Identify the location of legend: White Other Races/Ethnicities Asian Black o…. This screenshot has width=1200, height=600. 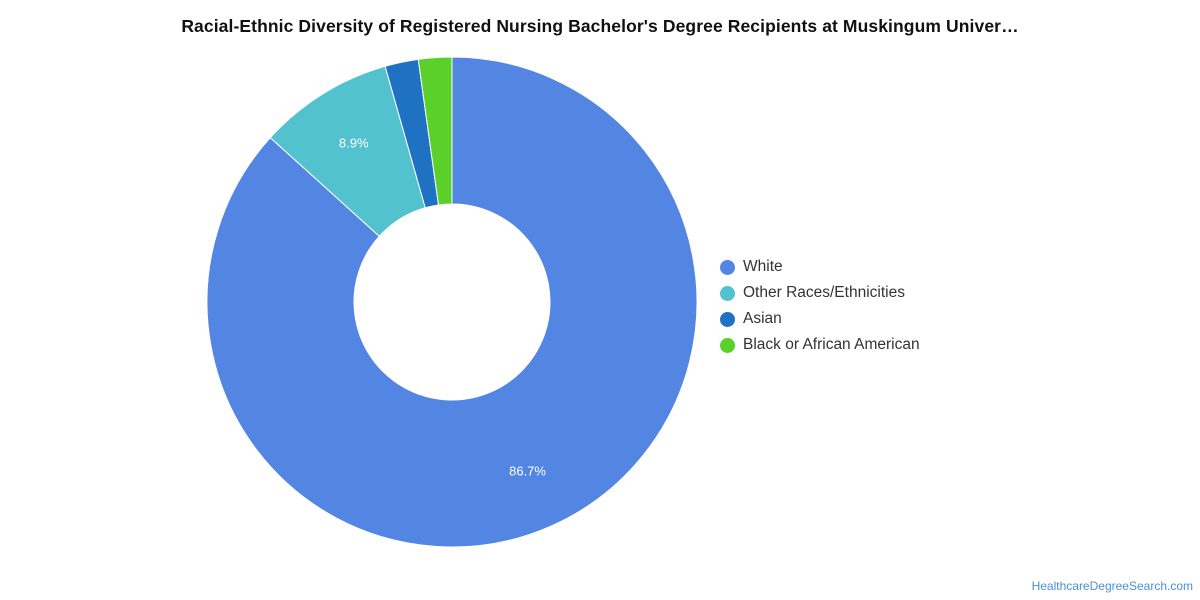
(820, 306).